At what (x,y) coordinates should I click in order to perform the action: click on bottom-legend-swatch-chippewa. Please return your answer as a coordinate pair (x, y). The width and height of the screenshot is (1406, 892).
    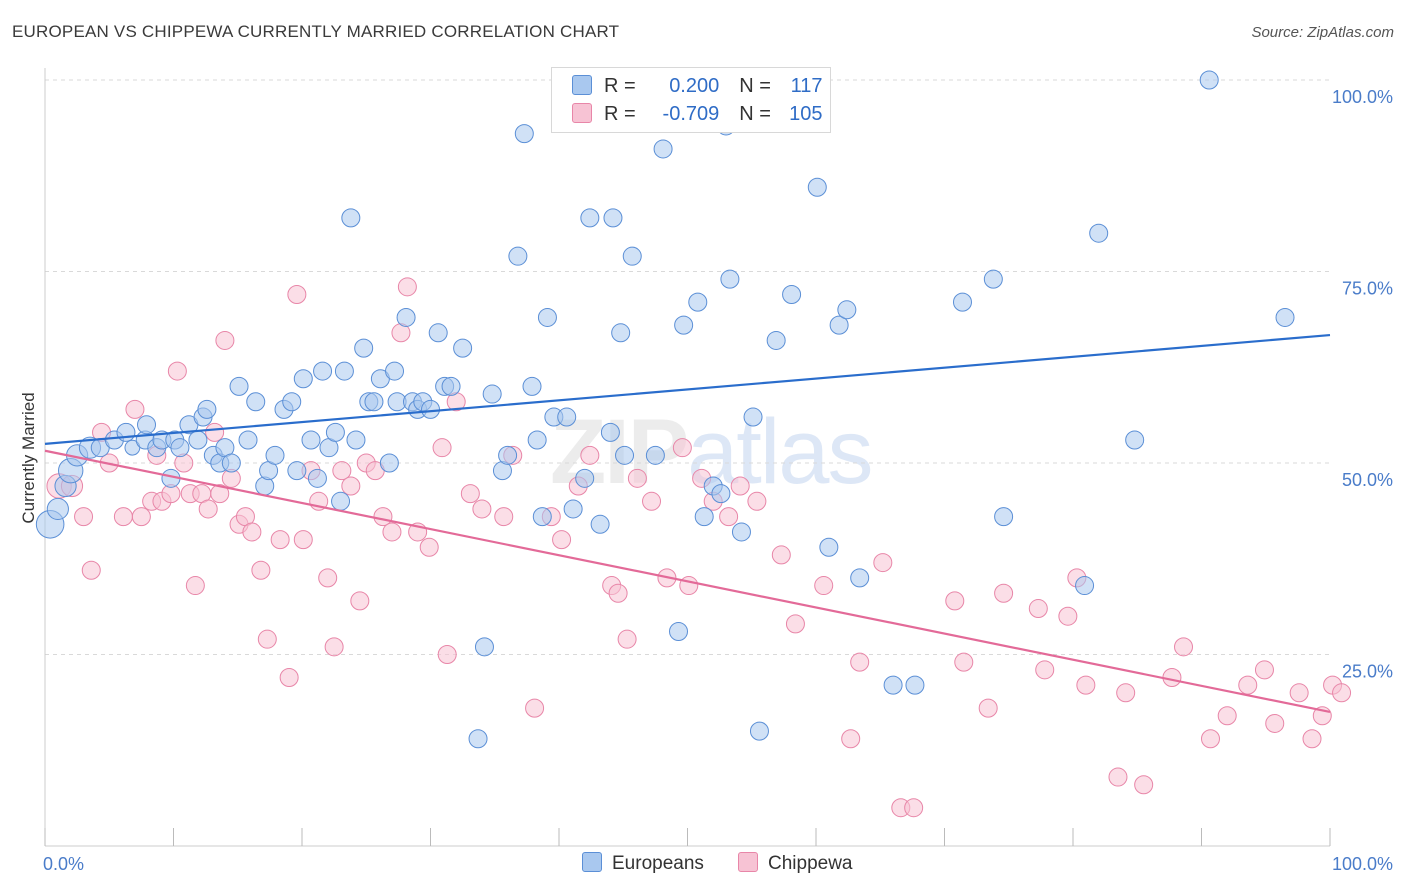
    Looking at the image, I should click on (748, 862).